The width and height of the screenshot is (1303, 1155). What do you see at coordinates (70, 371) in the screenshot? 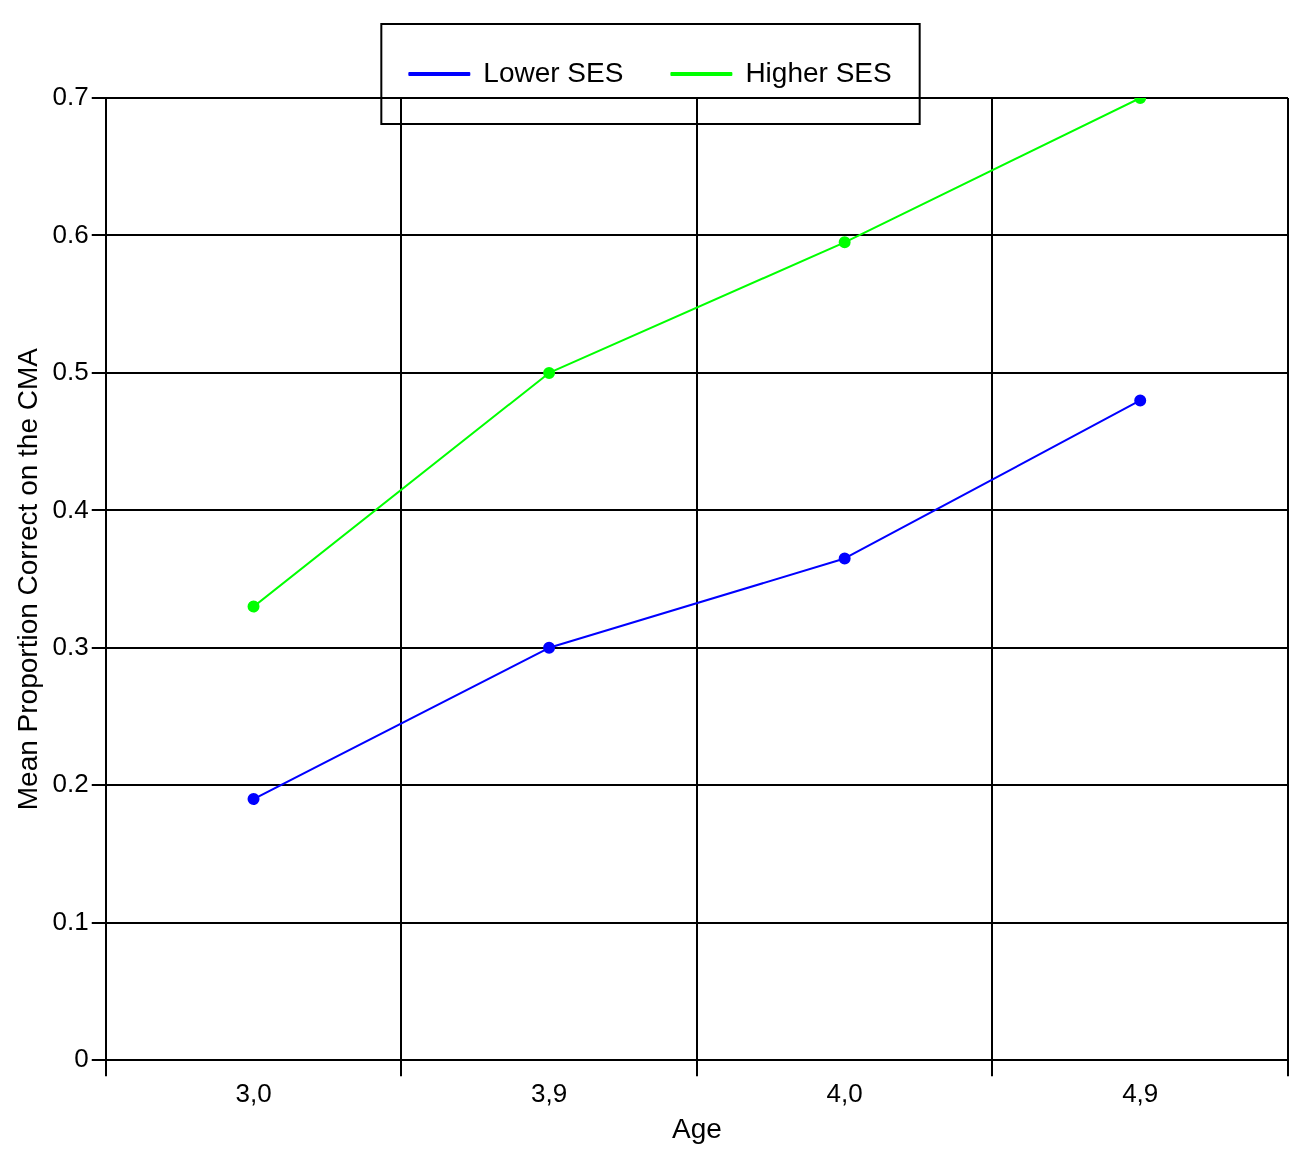
I see `y-tick-label: 0.5` at bounding box center [70, 371].